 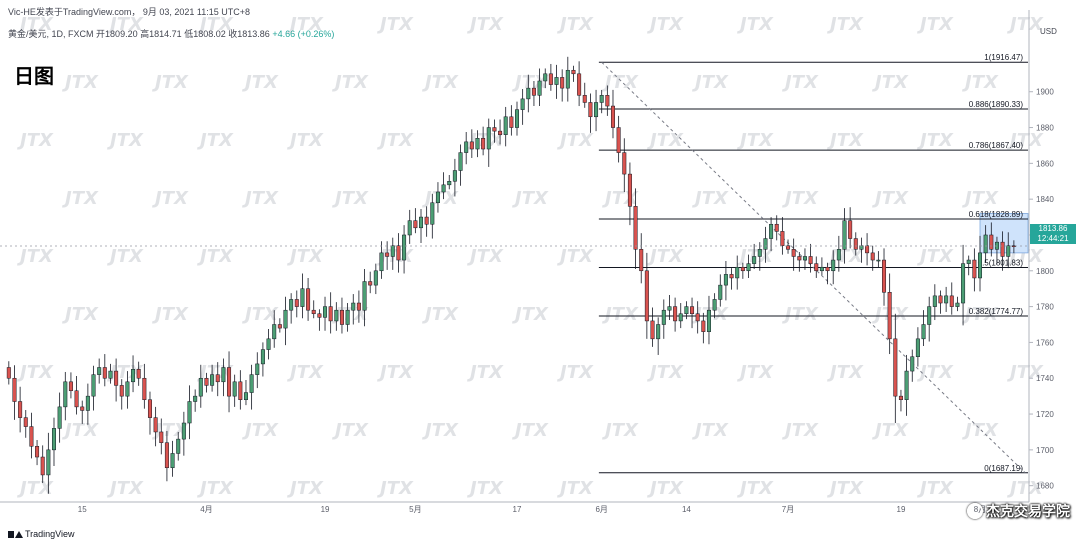 I want to click on time-tick-label: 6月, so click(x=601, y=509).